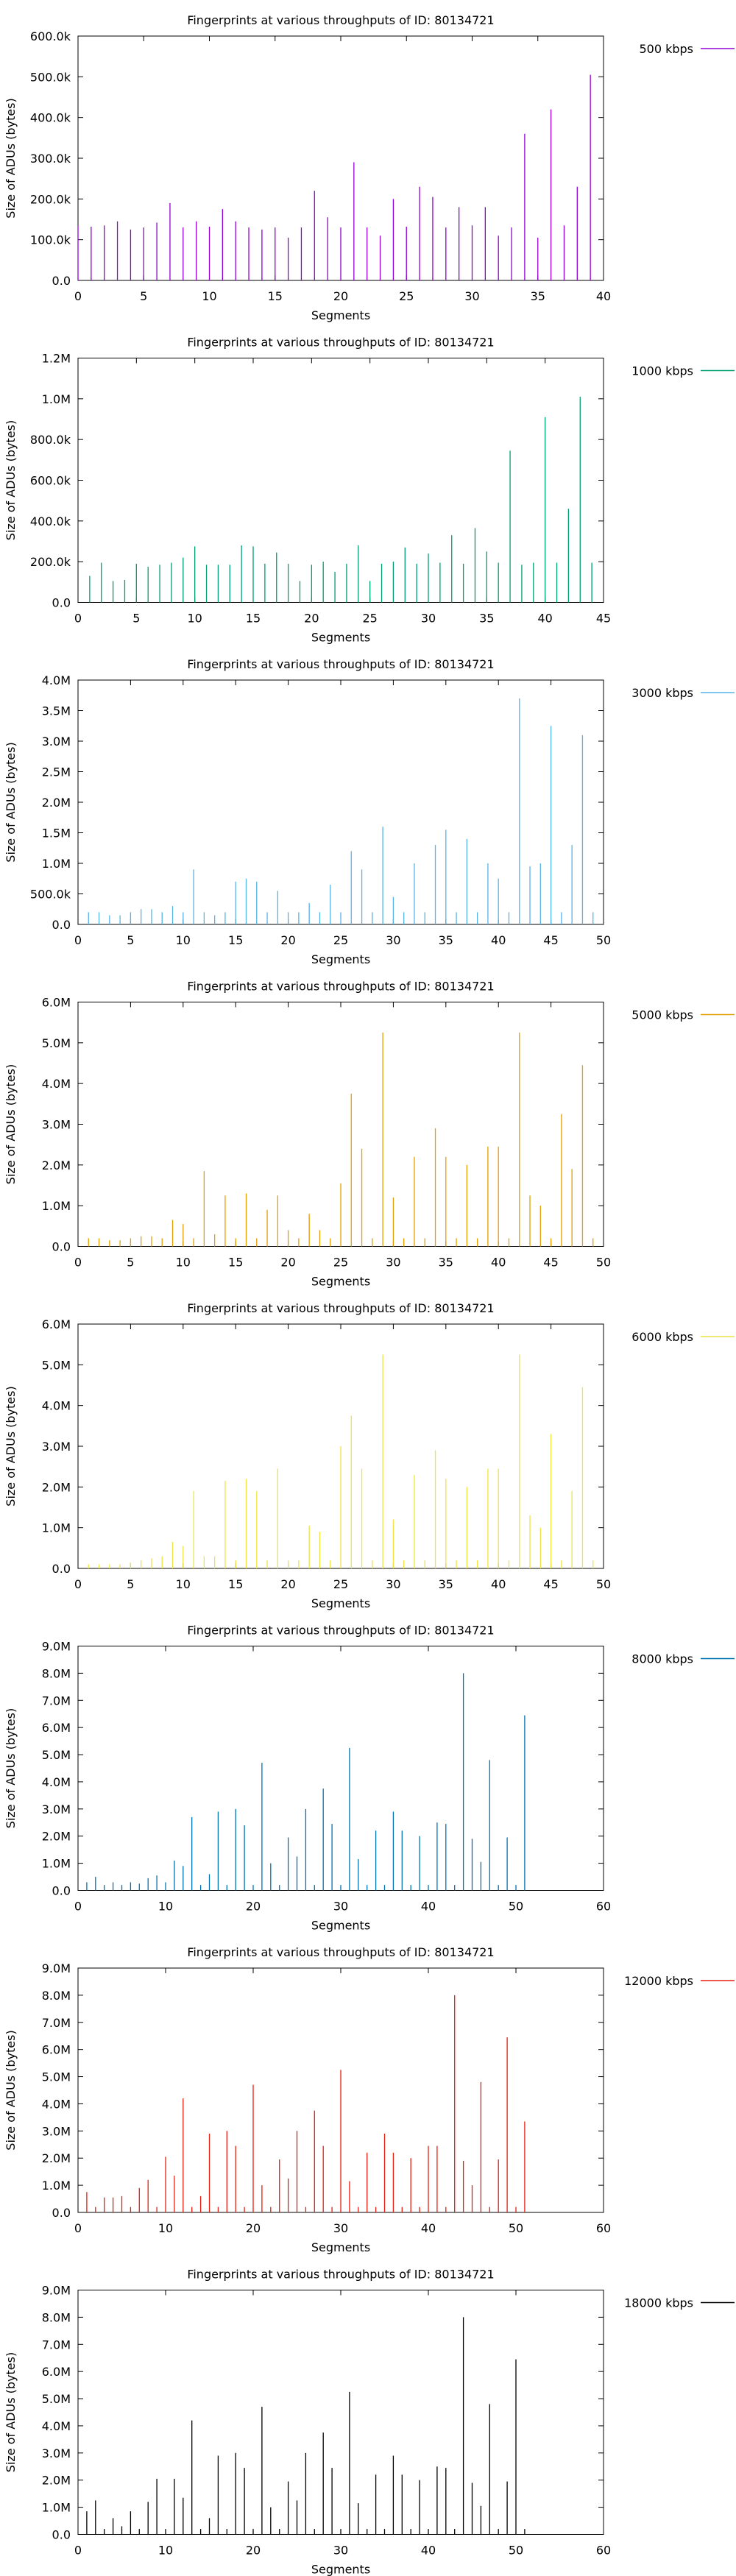 The width and height of the screenshot is (736, 2576). Describe the element at coordinates (340, 802) in the screenshot. I see `plot-frame` at that location.